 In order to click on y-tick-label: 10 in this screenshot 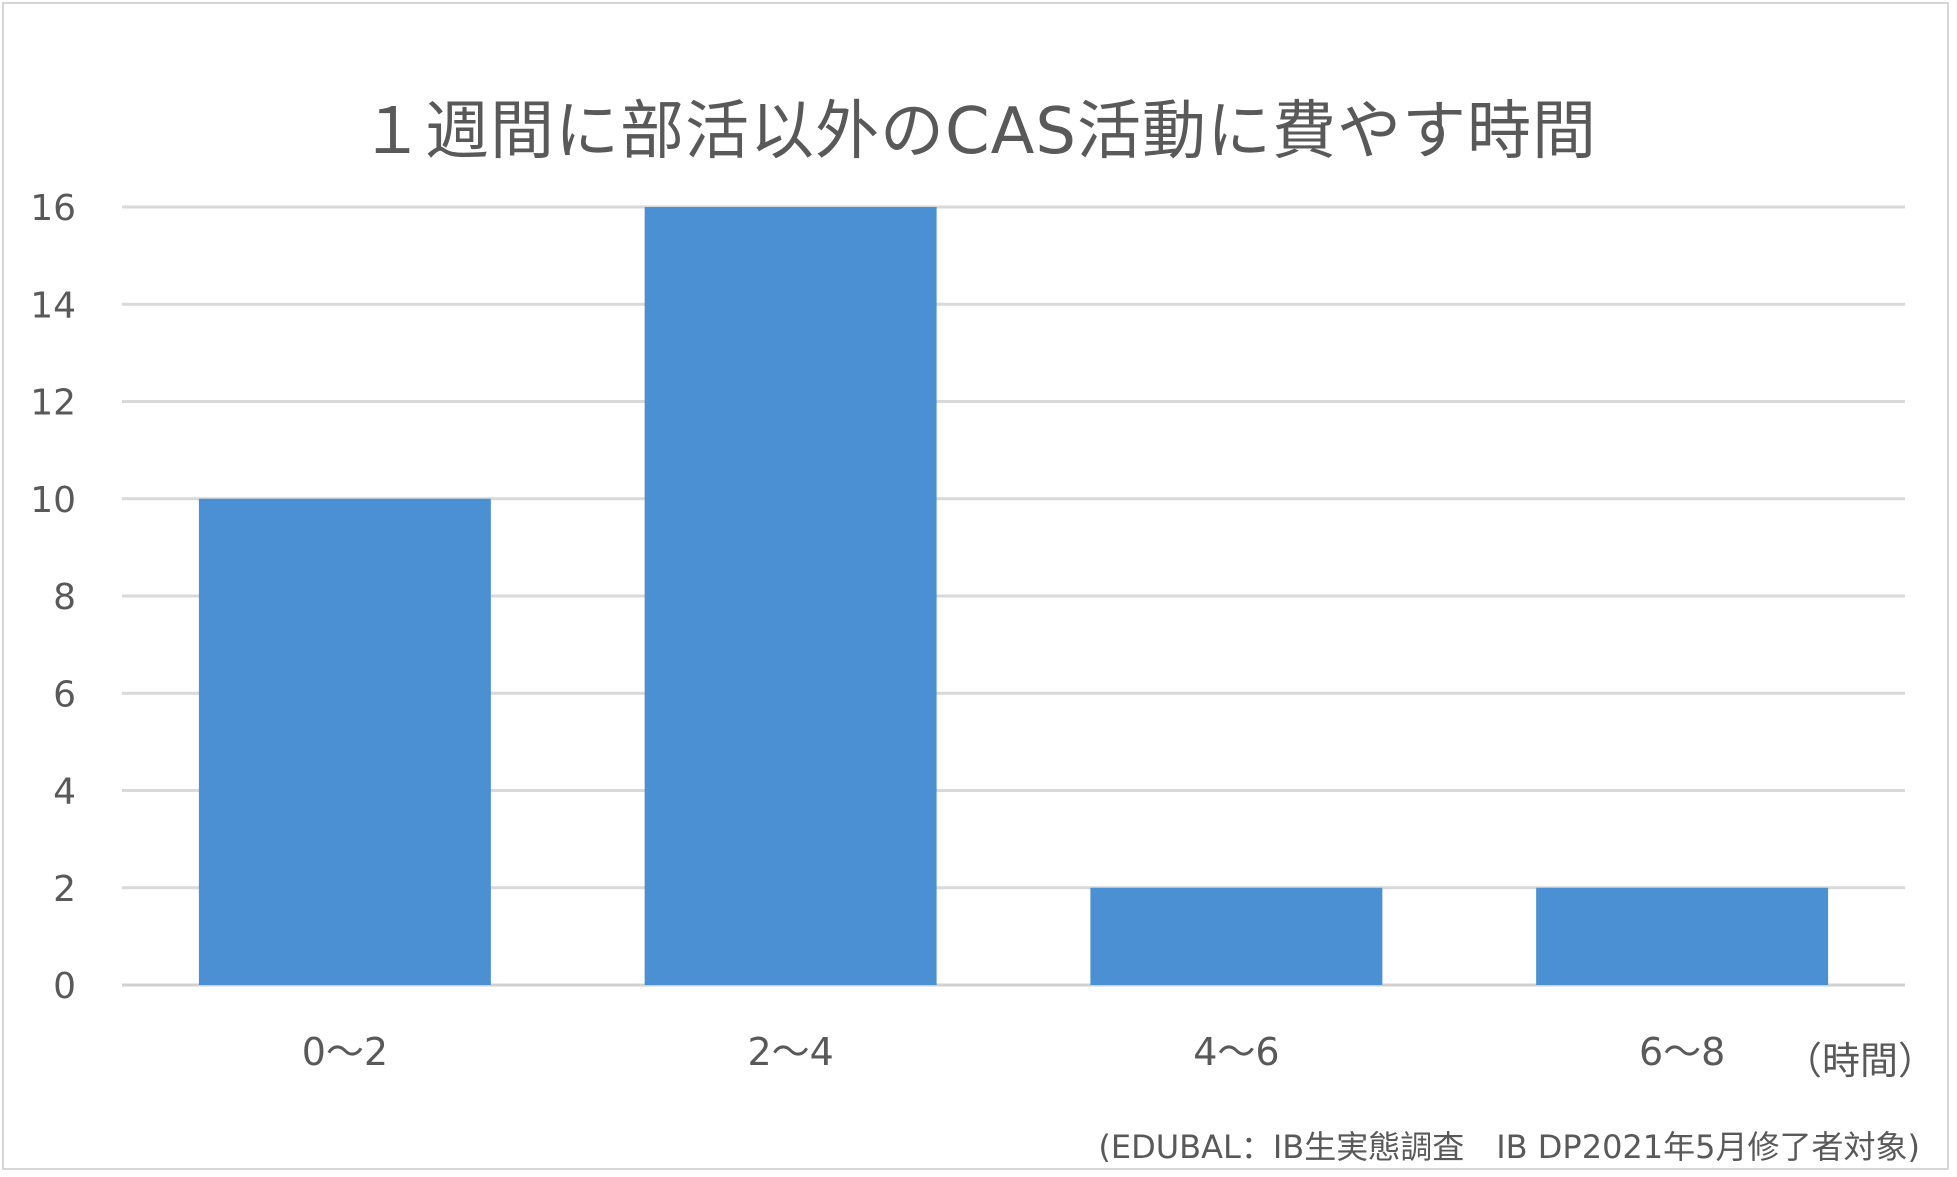, I will do `click(53, 500)`.